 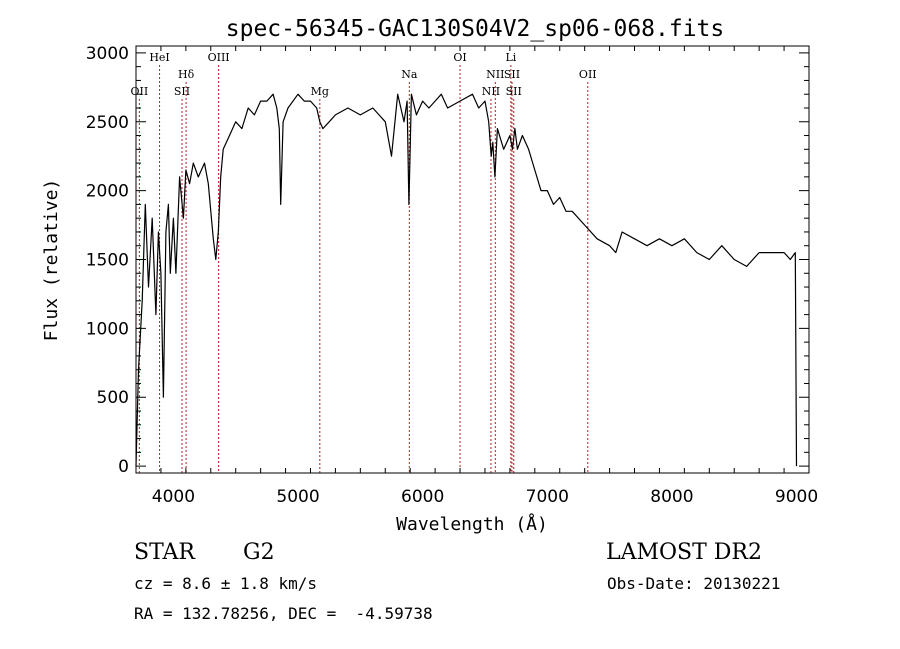 What do you see at coordinates (297, 497) in the screenshot?
I see `x-tick-label: 5000` at bounding box center [297, 497].